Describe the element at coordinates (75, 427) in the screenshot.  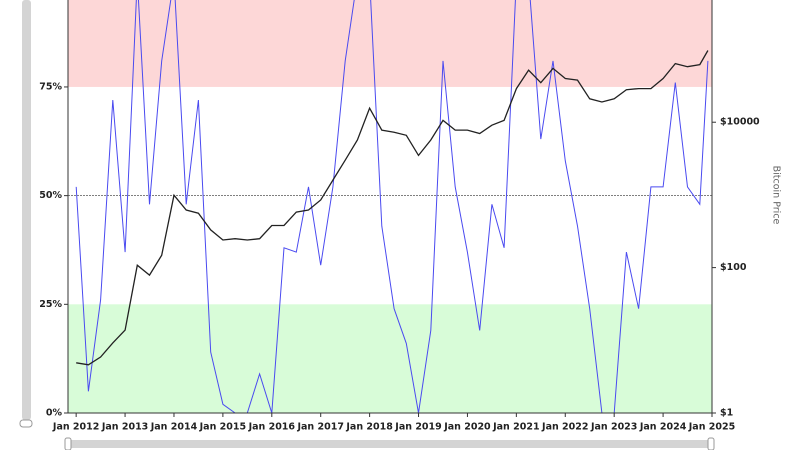
I see `x-tick-label: Jan 2012` at that location.